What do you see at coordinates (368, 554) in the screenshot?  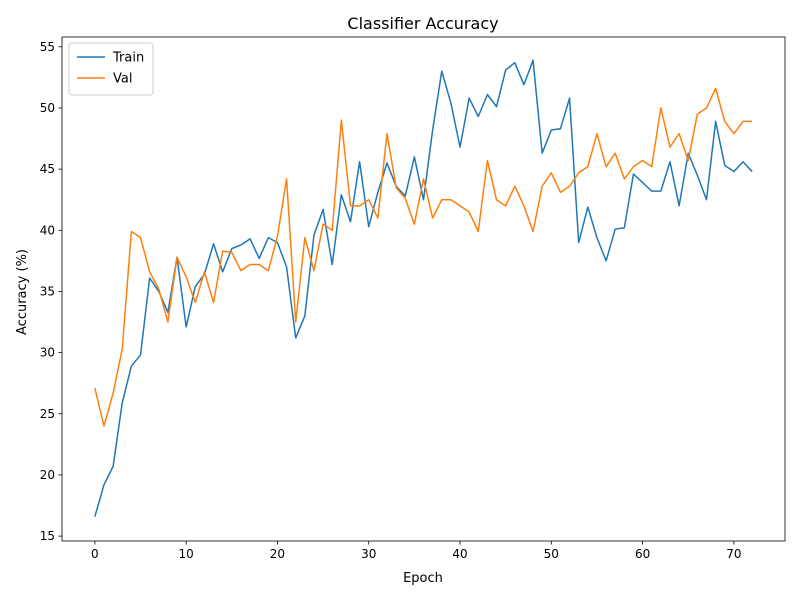 I see `x-tick-label: 30` at bounding box center [368, 554].